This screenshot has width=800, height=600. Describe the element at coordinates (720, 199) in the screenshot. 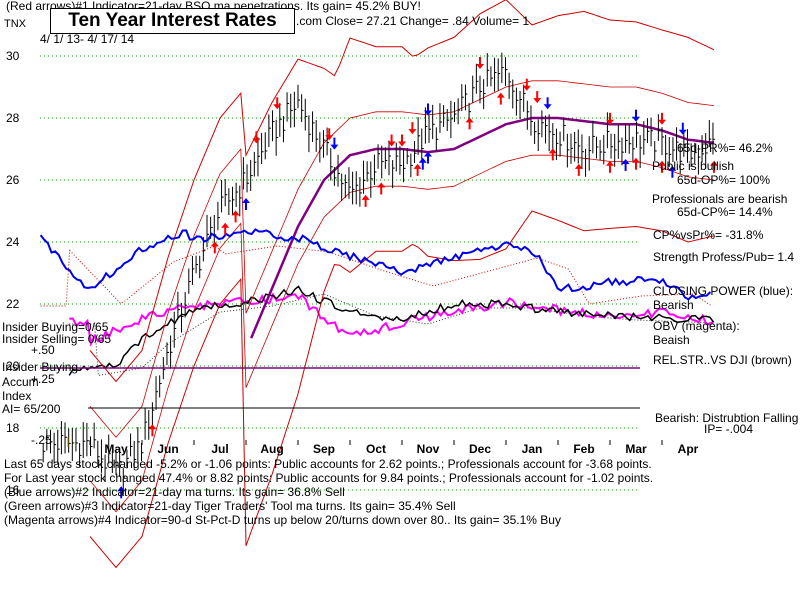

I see `pro-status: Professionals are bearish` at that location.